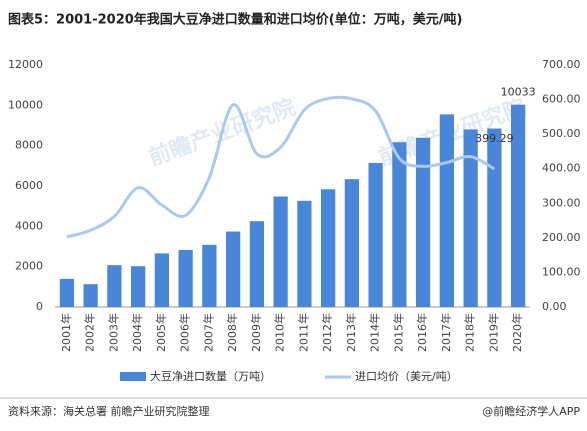 The image size is (587, 431). Describe the element at coordinates (232, 332) in the screenshot. I see `x-tick-label: 2008年` at that location.